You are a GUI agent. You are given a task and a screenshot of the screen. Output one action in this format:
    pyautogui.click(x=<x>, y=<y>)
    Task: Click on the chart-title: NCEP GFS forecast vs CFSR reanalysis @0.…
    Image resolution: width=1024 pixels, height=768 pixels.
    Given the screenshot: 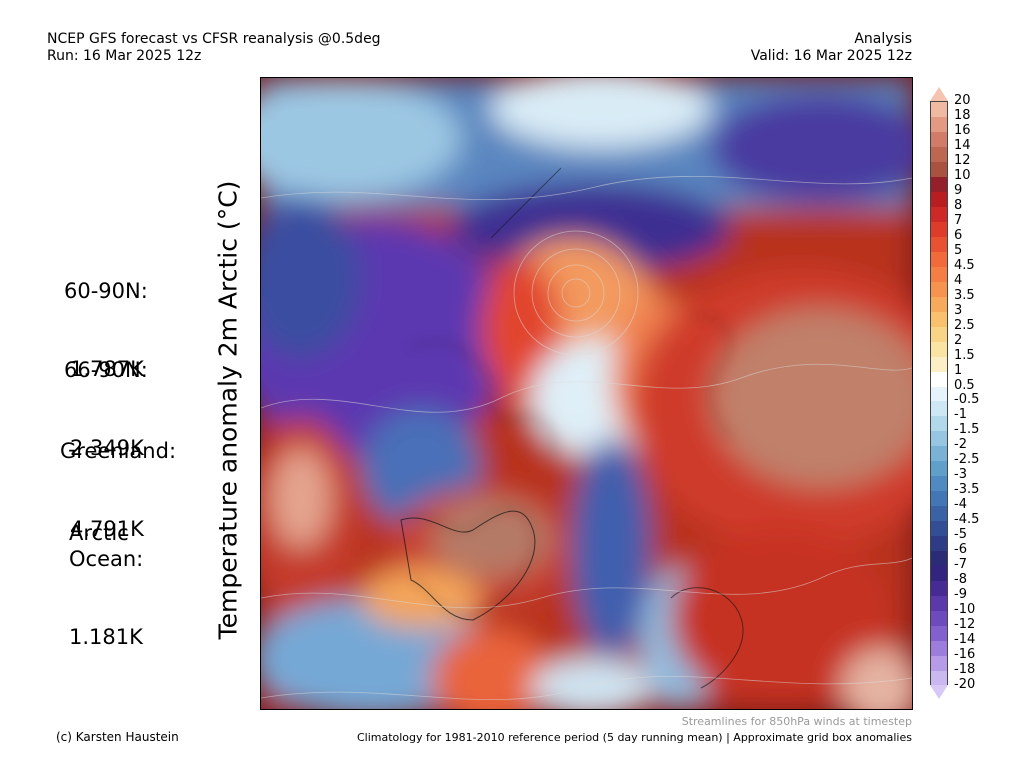 What is the action you would take?
    pyautogui.click(x=214, y=39)
    